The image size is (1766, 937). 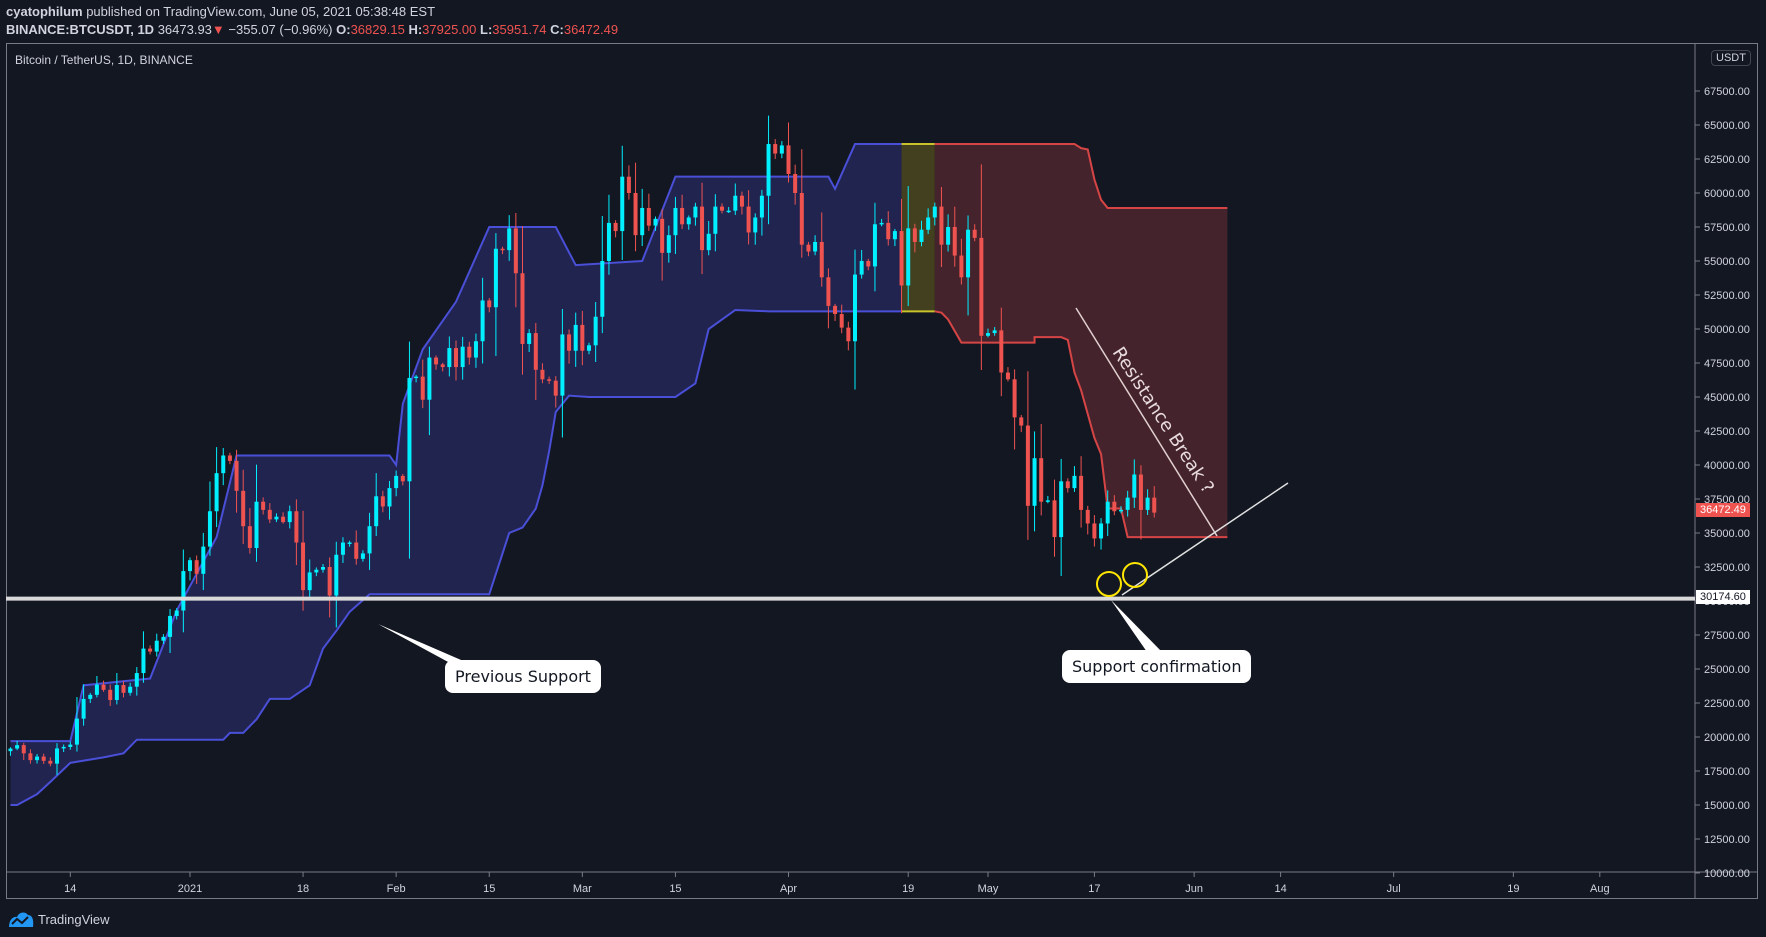 I want to click on time-tick-label: 14, so click(x=1280, y=889).